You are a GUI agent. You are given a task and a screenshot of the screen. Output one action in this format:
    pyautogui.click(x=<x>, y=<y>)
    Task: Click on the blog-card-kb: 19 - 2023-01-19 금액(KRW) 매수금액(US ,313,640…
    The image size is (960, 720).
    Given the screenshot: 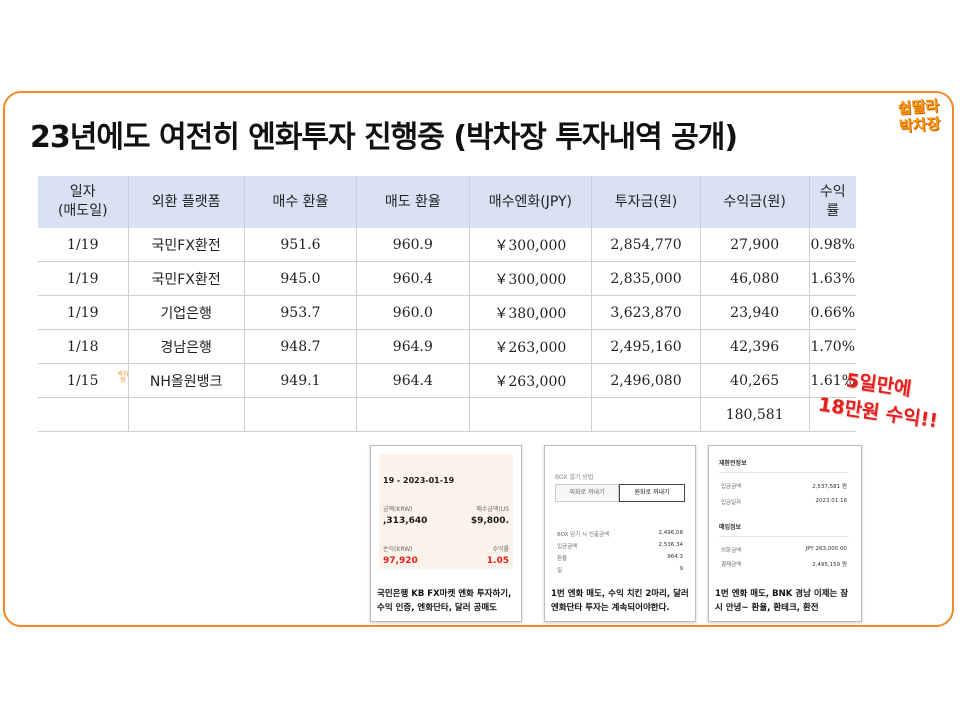 What is the action you would take?
    pyautogui.click(x=446, y=533)
    